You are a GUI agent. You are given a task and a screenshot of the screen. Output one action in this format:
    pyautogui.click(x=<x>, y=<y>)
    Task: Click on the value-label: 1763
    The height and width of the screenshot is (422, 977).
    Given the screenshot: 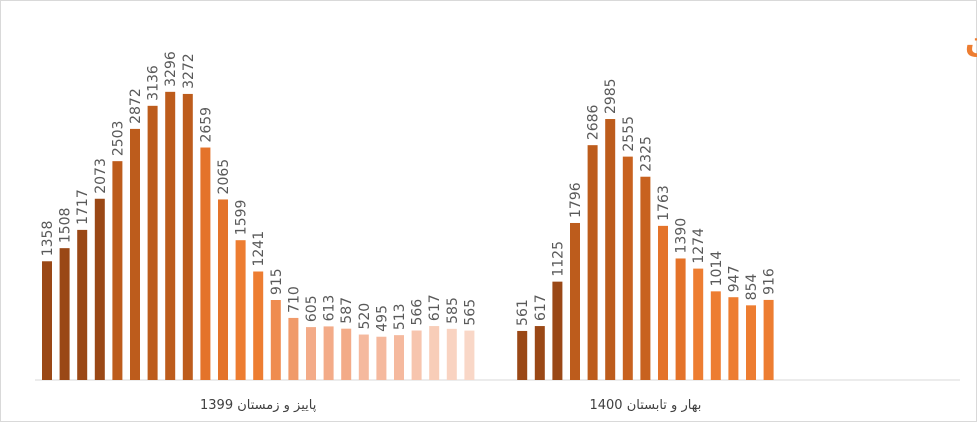 What is the action you would take?
    pyautogui.click(x=664, y=203)
    